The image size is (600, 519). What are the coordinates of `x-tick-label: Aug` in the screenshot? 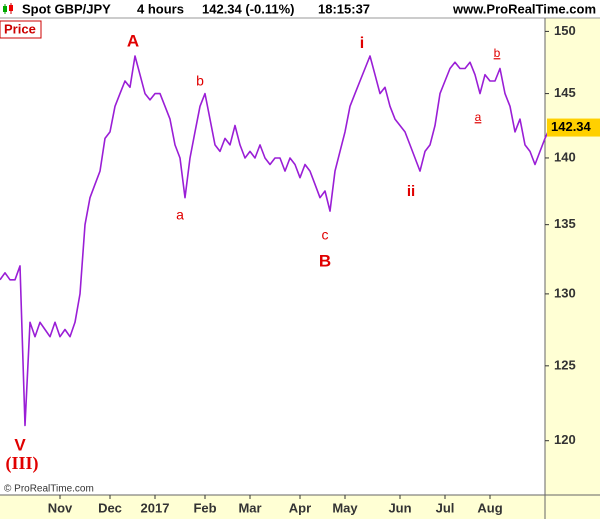 It's located at (489, 507).